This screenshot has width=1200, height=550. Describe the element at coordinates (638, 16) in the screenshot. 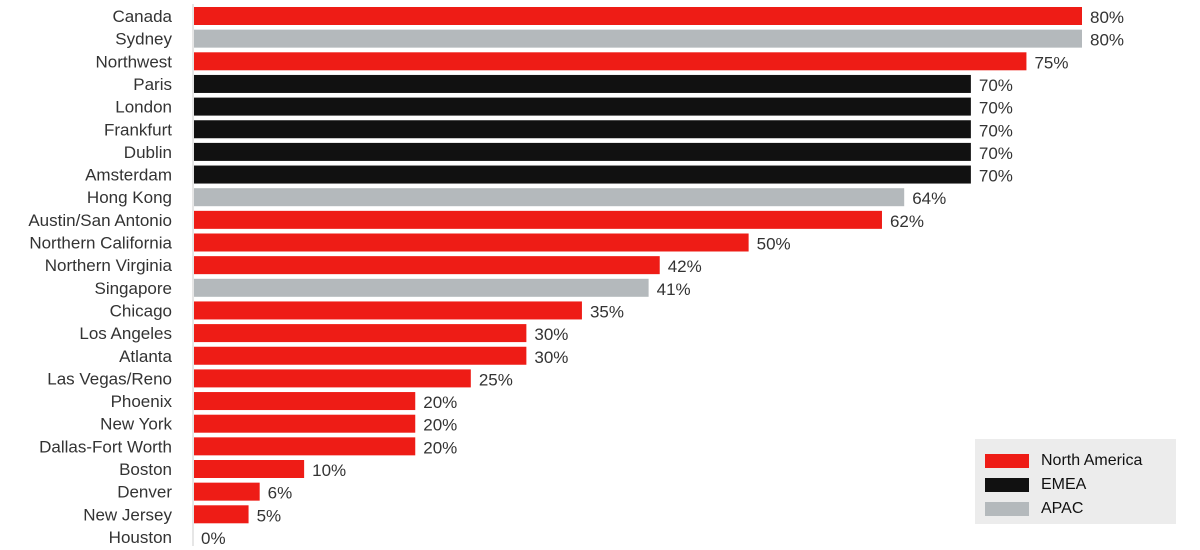

I see `bar-canada` at that location.